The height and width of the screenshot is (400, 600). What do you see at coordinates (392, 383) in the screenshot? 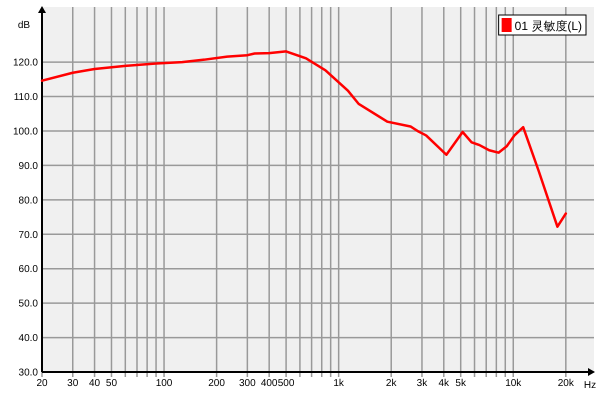
I see `x-tick-label: 2k` at bounding box center [392, 383].